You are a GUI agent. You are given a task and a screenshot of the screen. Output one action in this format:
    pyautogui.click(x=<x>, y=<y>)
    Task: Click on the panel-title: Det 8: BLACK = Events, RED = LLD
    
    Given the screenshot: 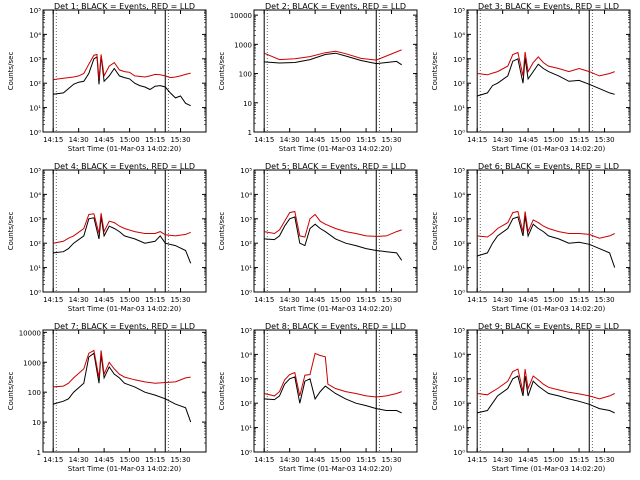 What is the action you would take?
    pyautogui.click(x=335, y=326)
    